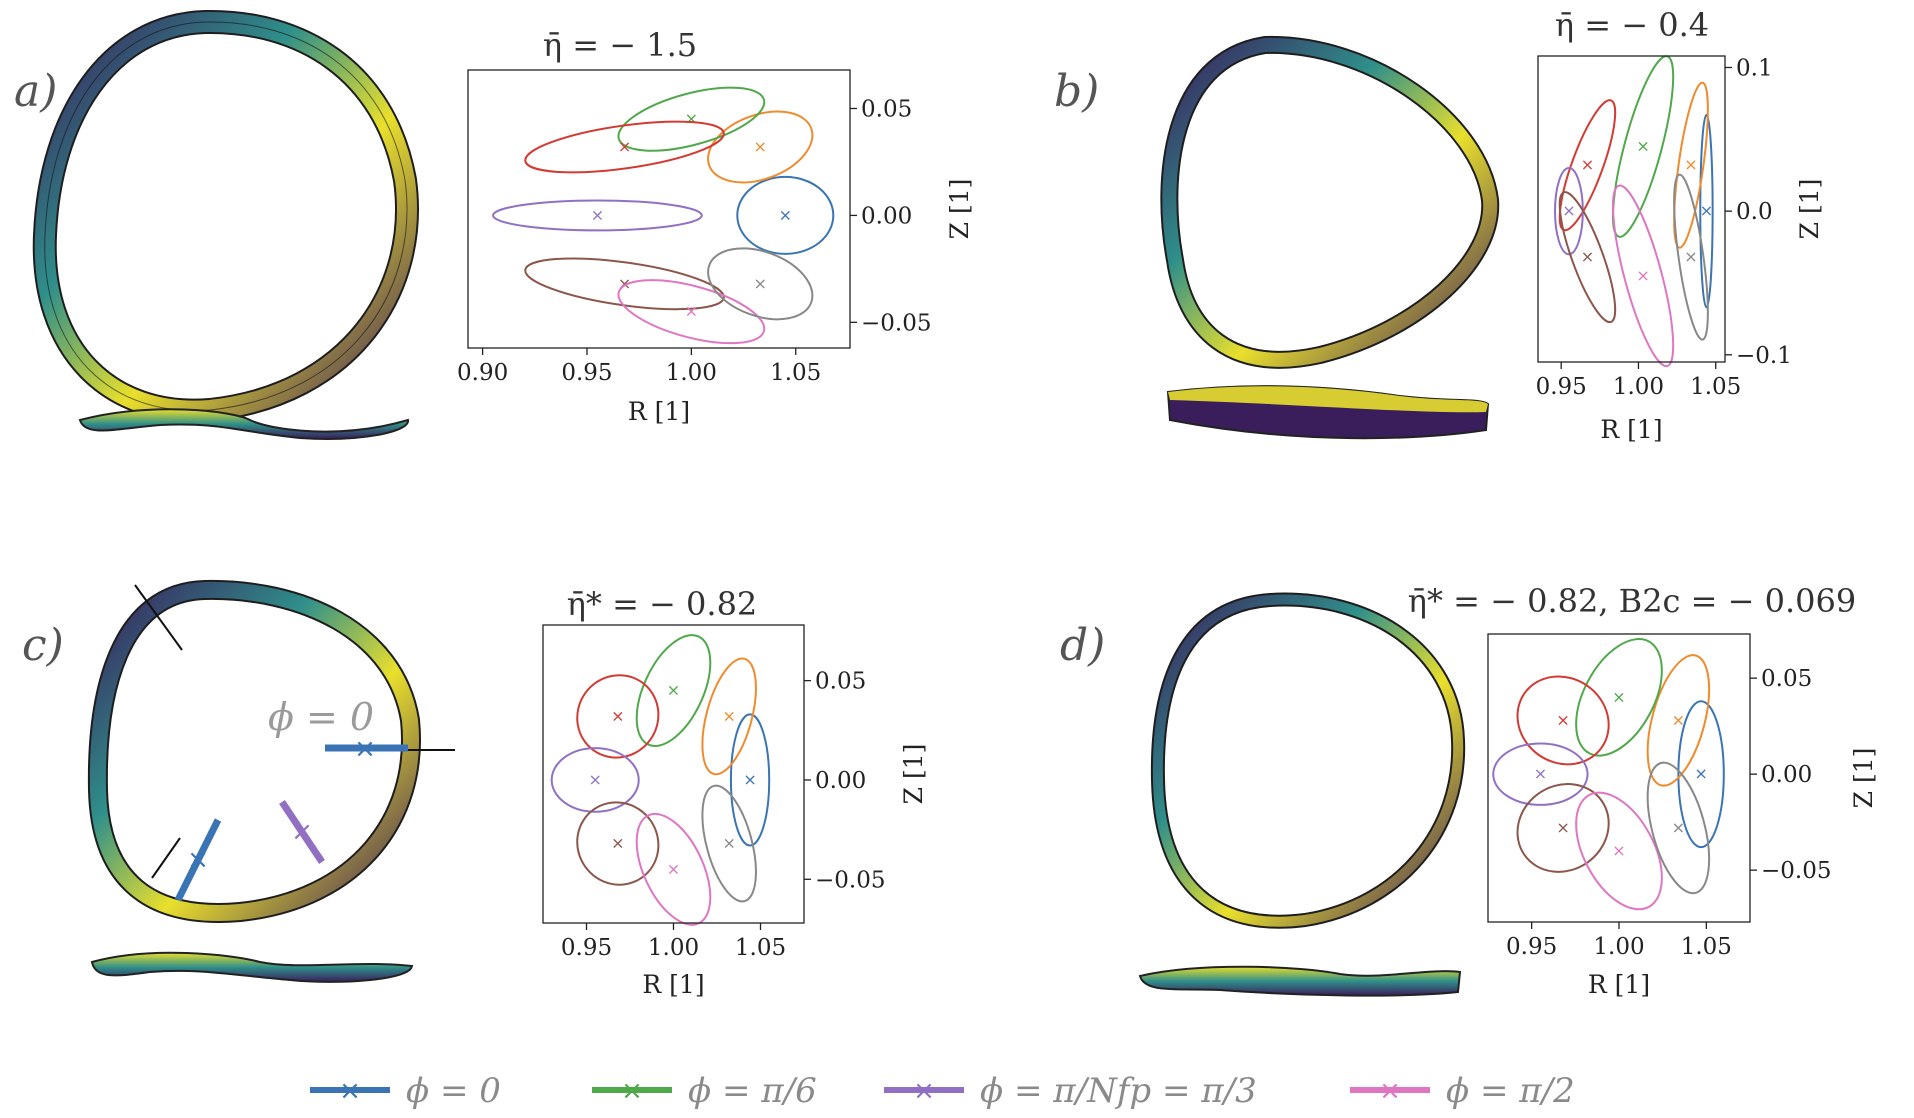  I want to click on y-axis-label-a: Z [1], so click(959, 209).